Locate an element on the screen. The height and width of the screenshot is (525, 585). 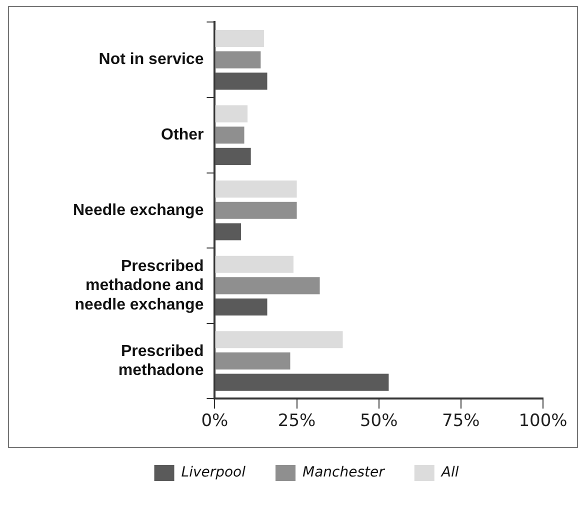
y-tick-label: Not in service is located at coordinates (151, 59).